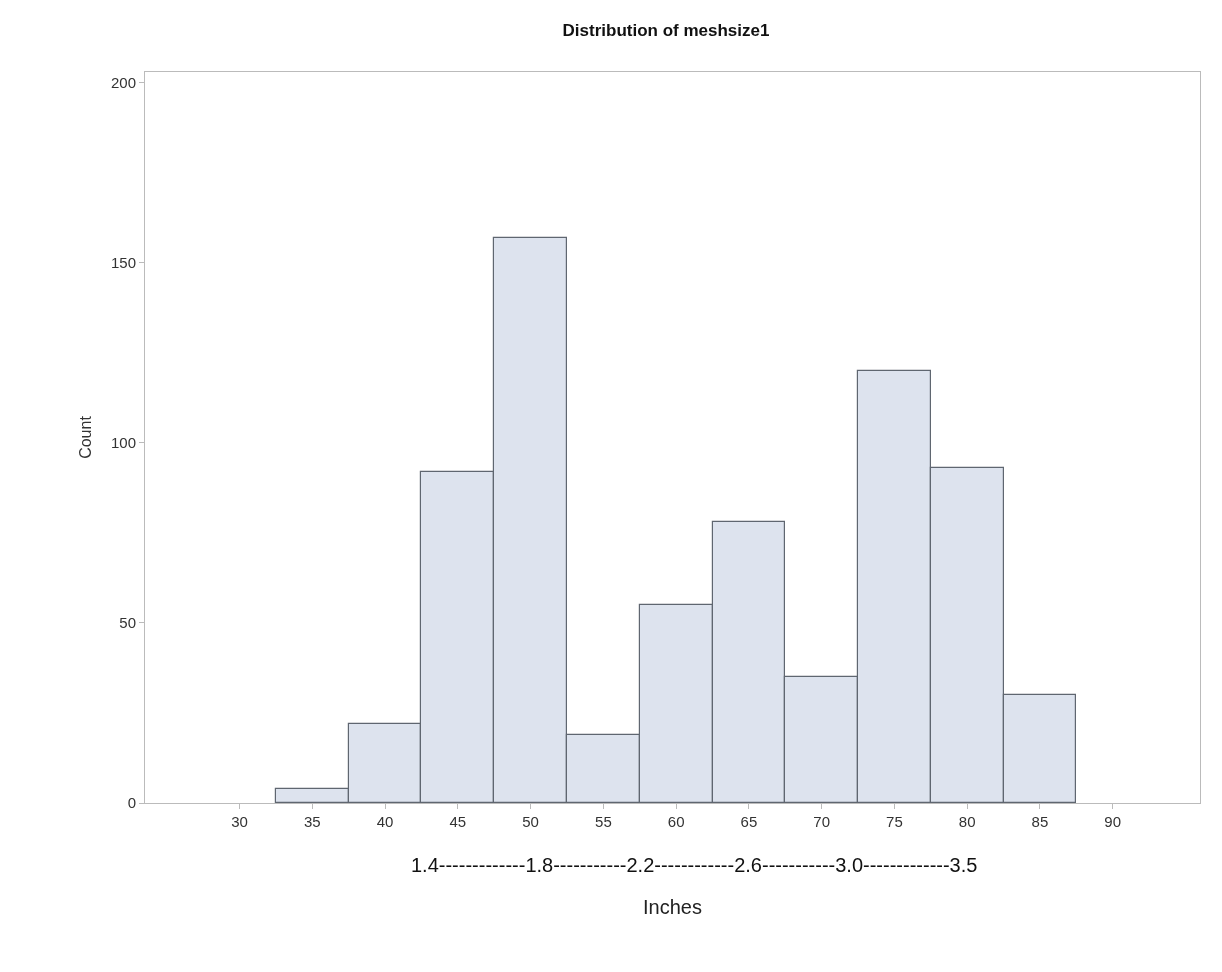 The width and height of the screenshot is (1222, 972). Describe the element at coordinates (676, 821) in the screenshot. I see `x-tick-label: 60` at that location.